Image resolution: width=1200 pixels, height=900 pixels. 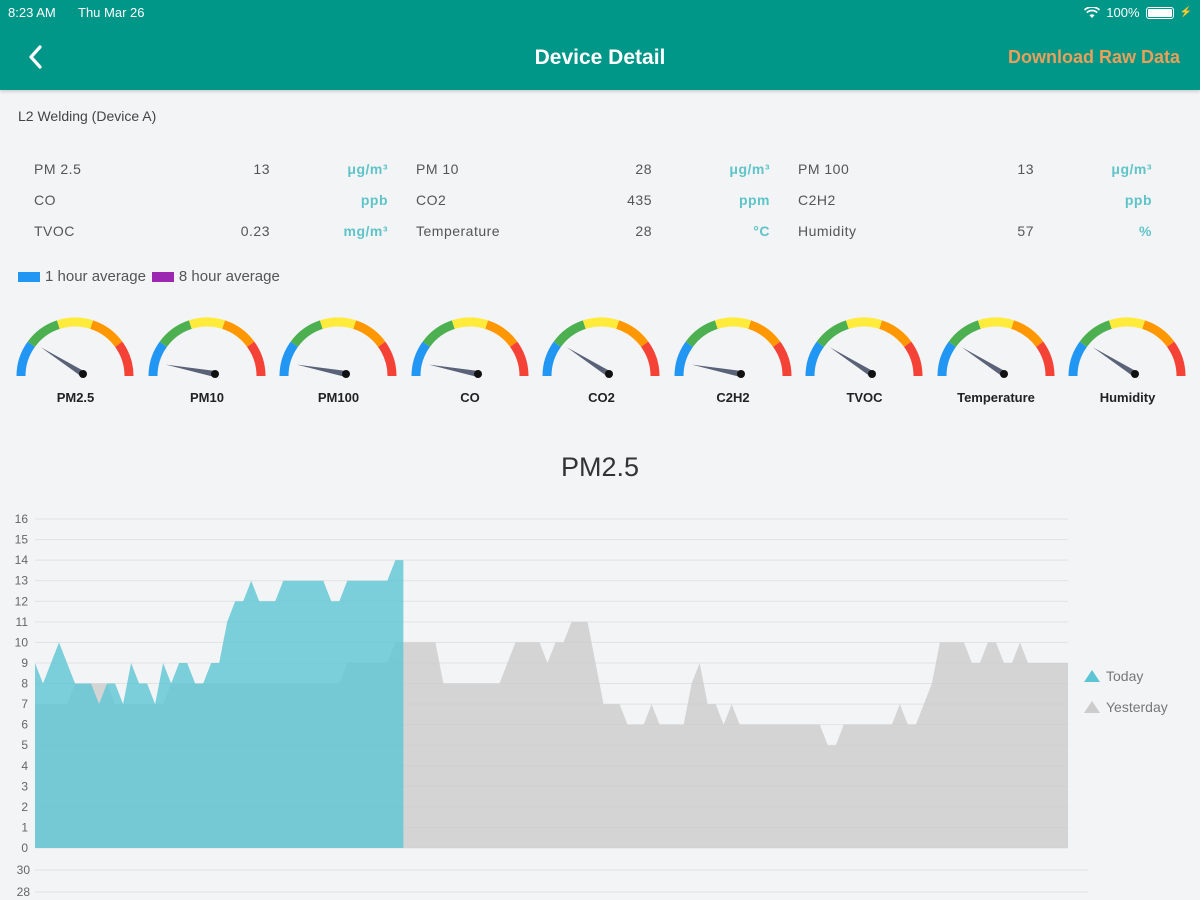 What do you see at coordinates (989, 238) in the screenshot?
I see `reading-humidity: Humidity 57%` at bounding box center [989, 238].